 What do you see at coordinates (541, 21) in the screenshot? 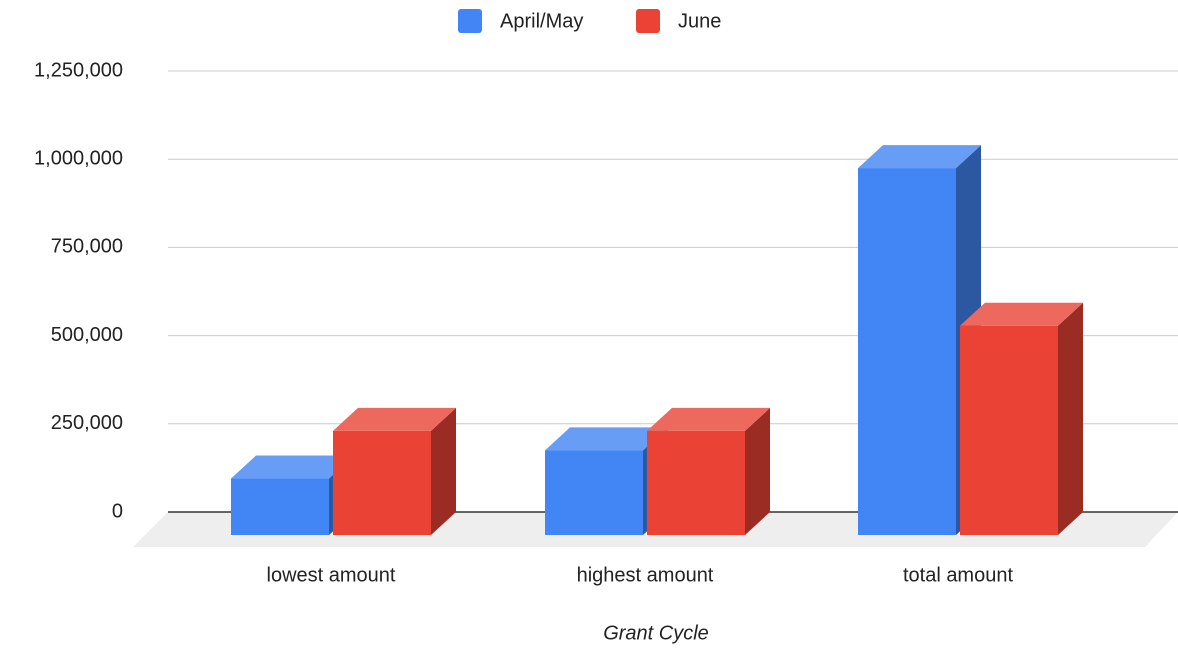
I see `legend-label: April/May` at bounding box center [541, 21].